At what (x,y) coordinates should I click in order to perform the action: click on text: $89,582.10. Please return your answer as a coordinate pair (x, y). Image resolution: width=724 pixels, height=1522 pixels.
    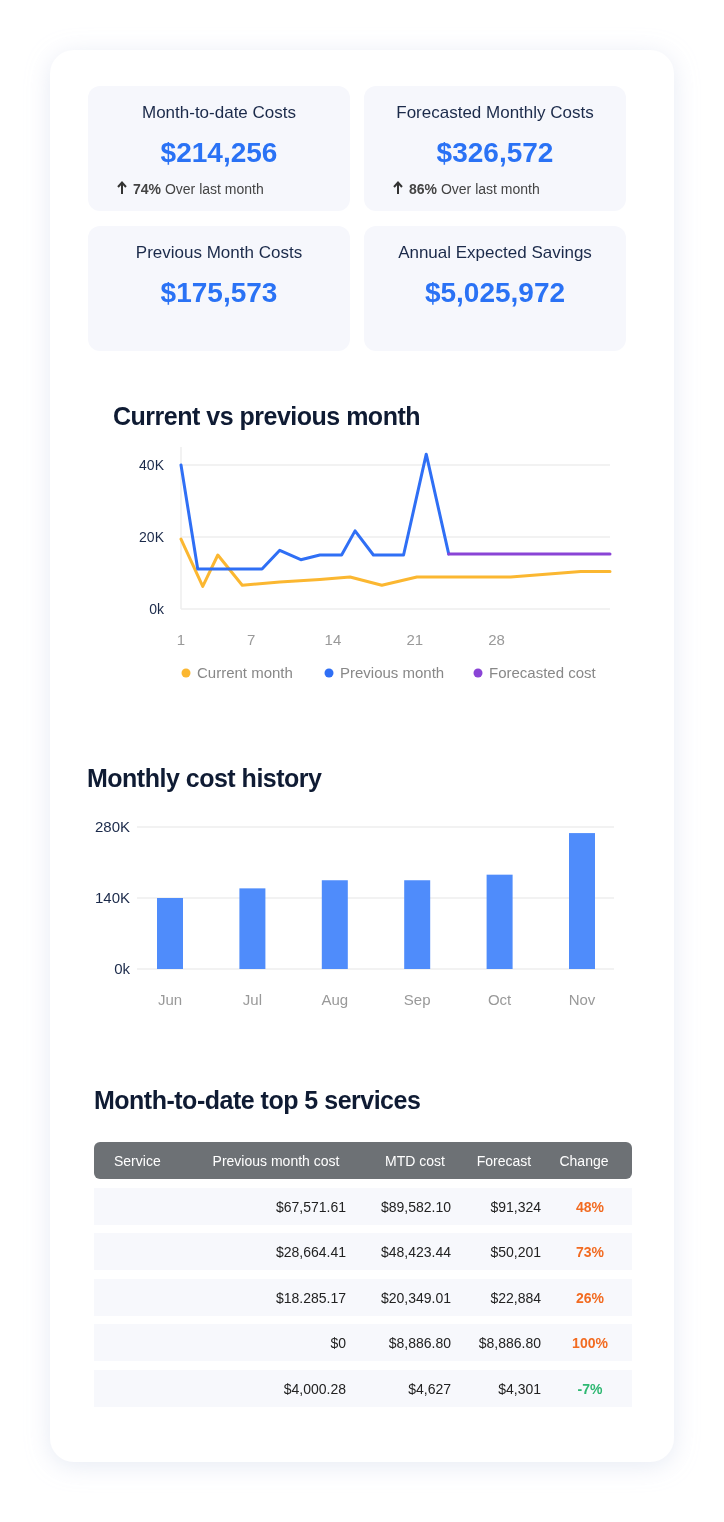
    Looking at the image, I should click on (415, 1207).